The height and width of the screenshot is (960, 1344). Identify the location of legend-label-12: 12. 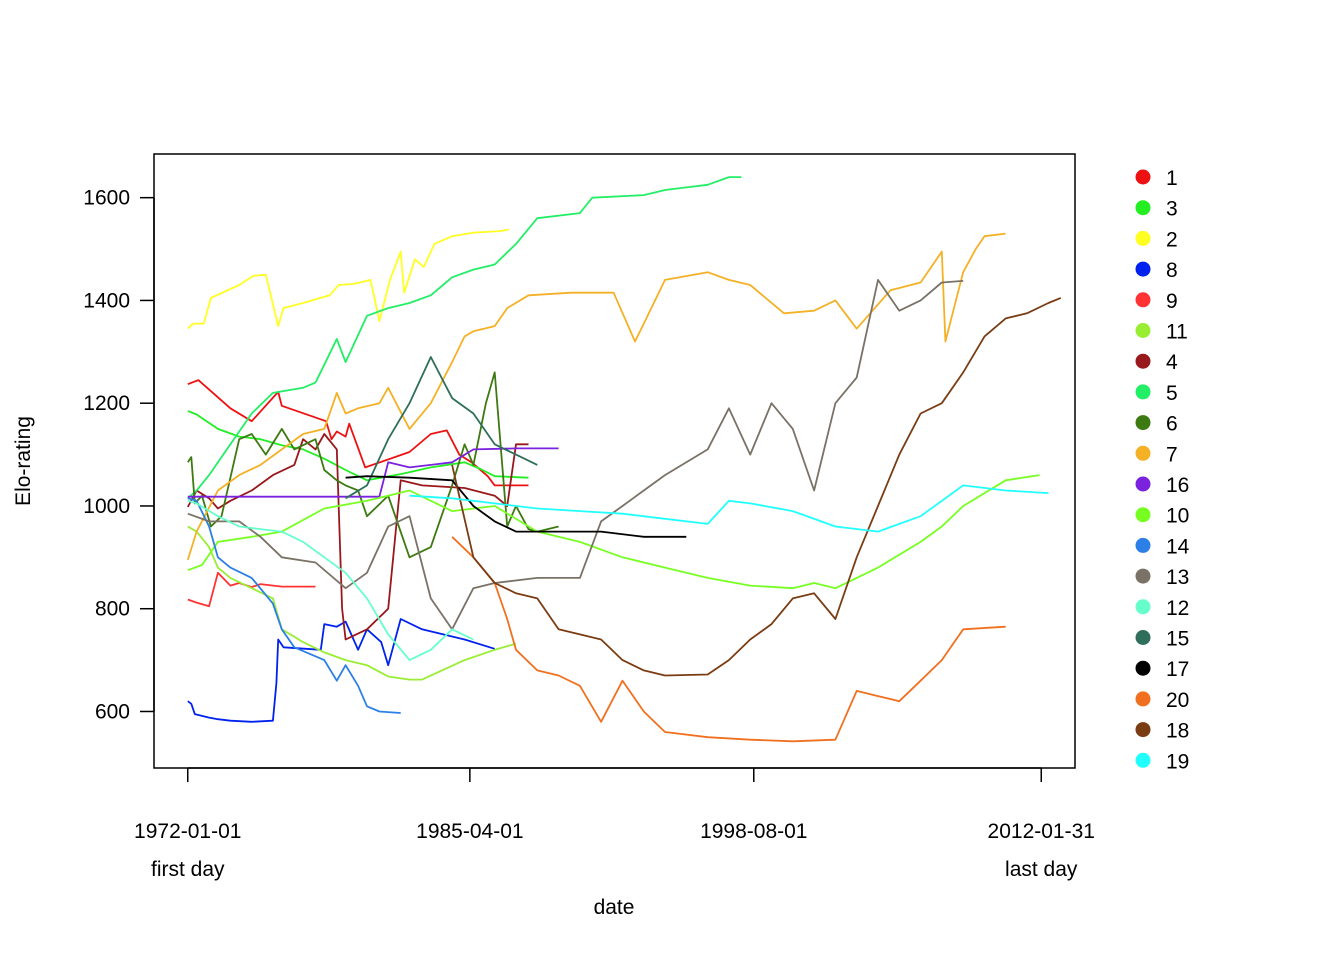
(1177, 608).